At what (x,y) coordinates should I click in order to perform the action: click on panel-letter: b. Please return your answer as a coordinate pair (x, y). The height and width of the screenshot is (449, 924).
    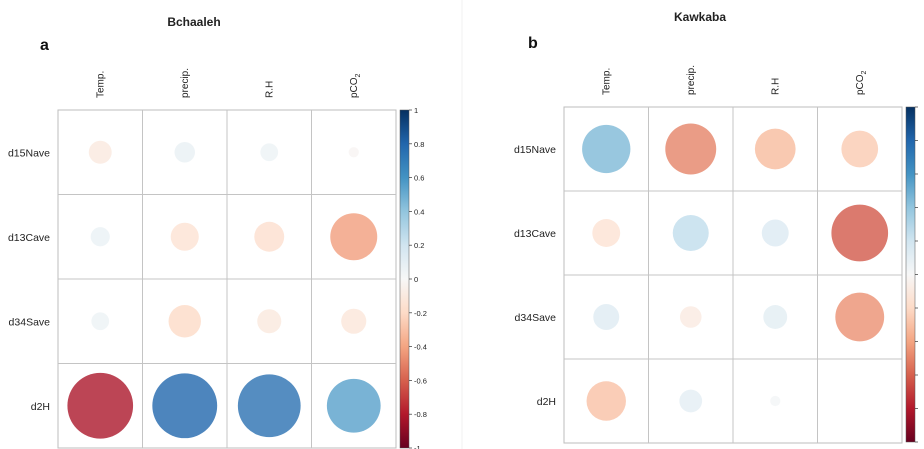
    Looking at the image, I should click on (533, 43).